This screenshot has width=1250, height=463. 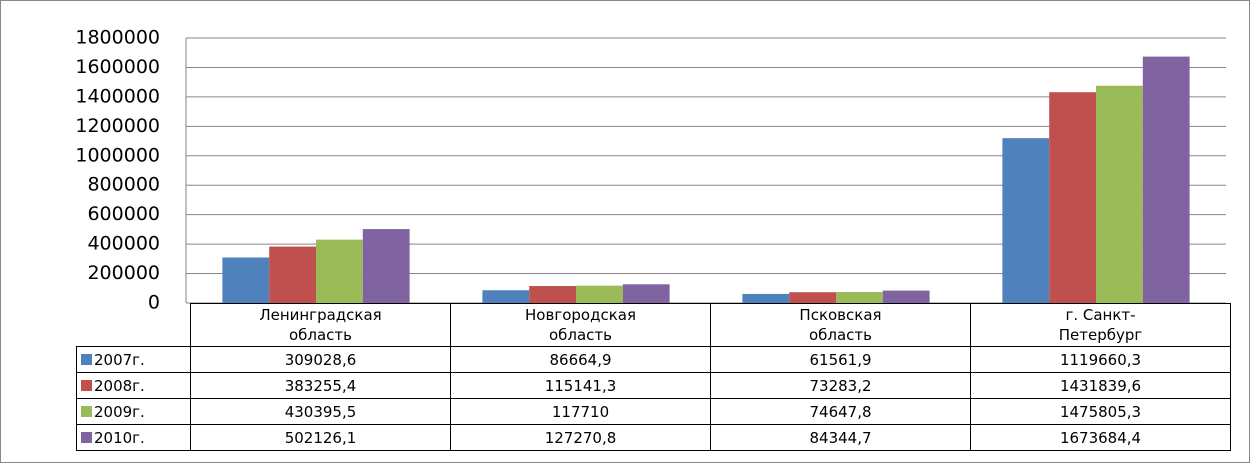 I want to click on y-tick-label: 1000000, so click(x=117, y=155).